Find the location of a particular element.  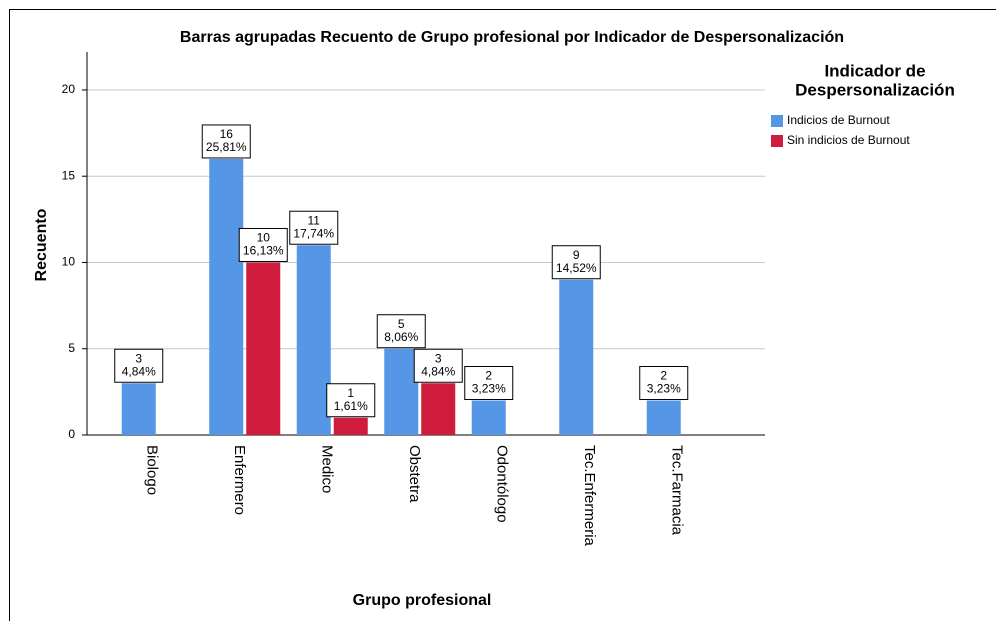

percent-label: 8,06% is located at coordinates (401, 337).